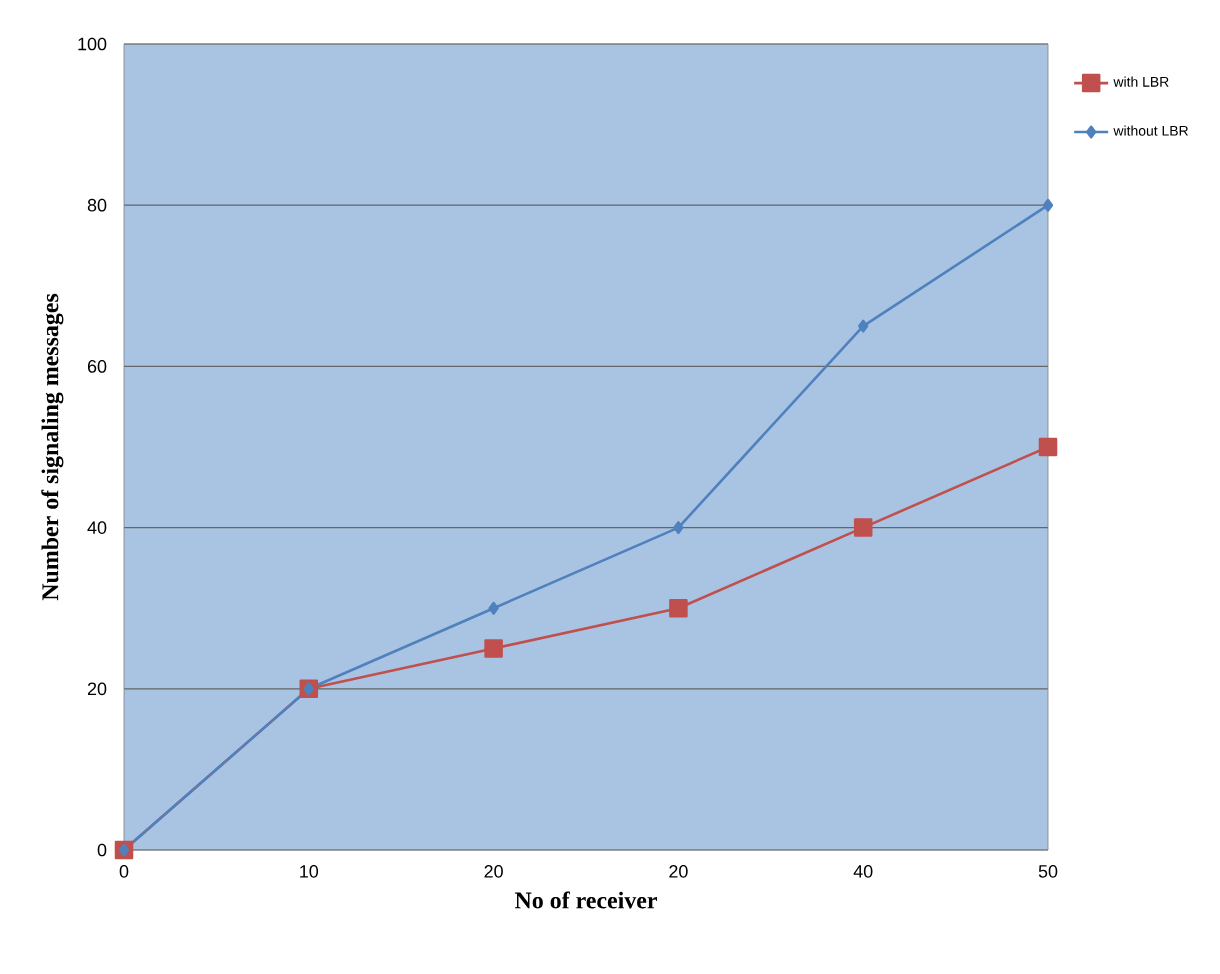  I want to click on y-tick-label: 20, so click(97, 689).